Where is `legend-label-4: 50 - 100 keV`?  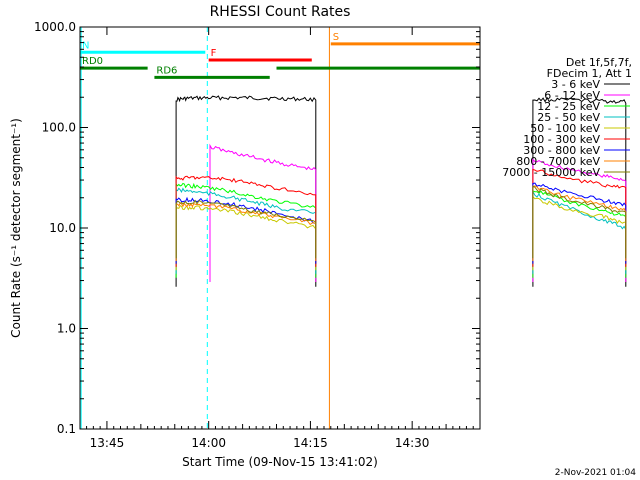 legend-label-4: 50 - 100 keV is located at coordinates (565, 128).